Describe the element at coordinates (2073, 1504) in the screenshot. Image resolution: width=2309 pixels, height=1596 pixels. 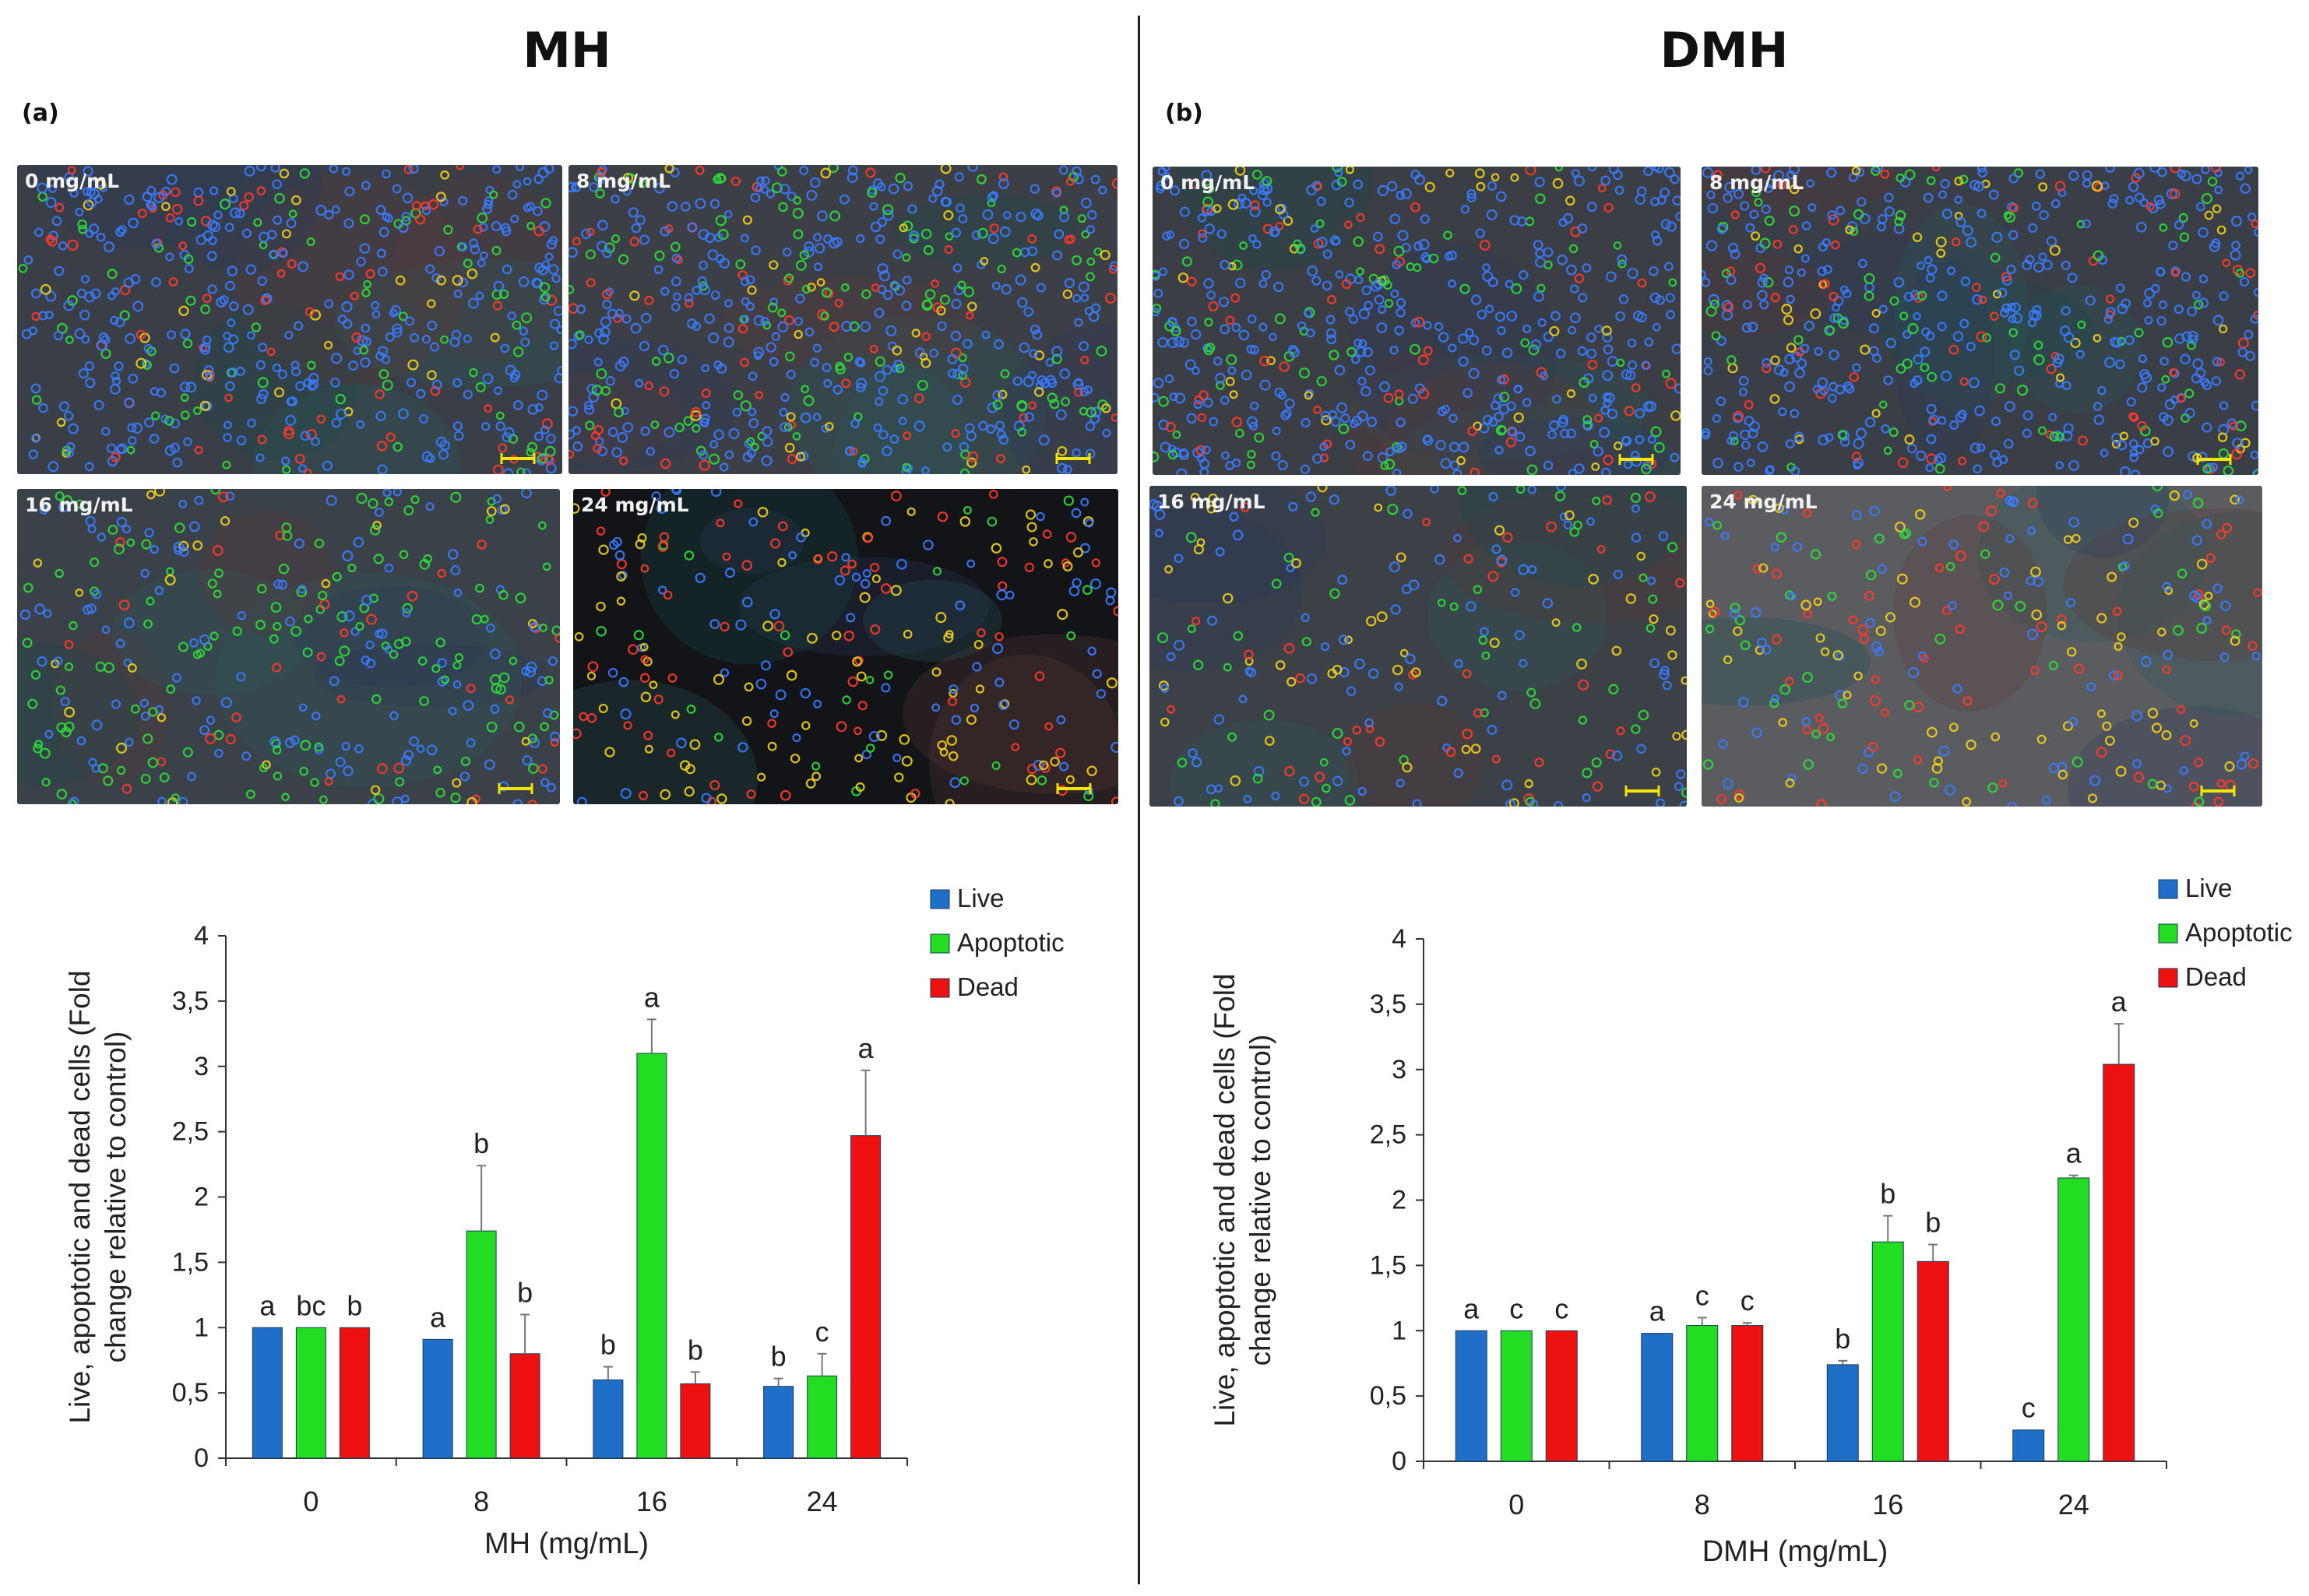
I see `x-tick-label: 24` at that location.